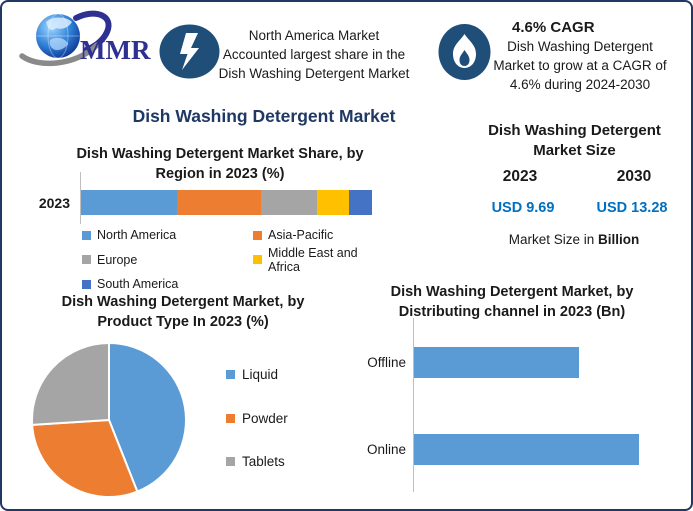  I want to click on region-legend-item-asia-pacific: Asia-Pacific, so click(322, 235).